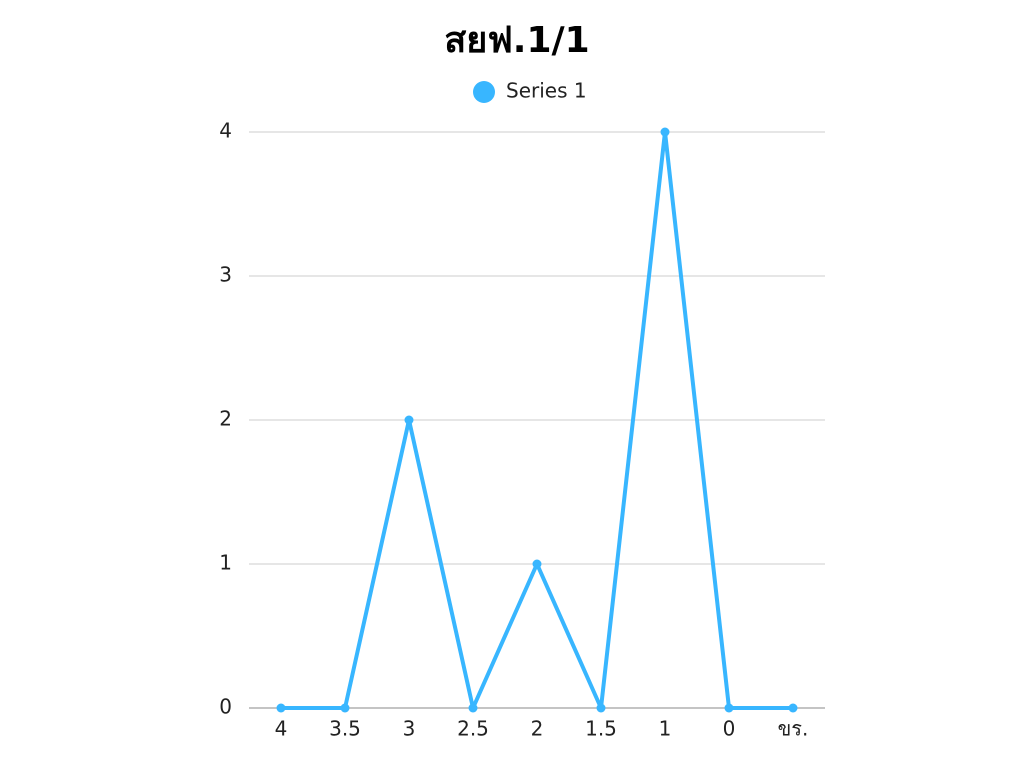 The width and height of the screenshot is (1024, 768). What do you see at coordinates (225, 419) in the screenshot?
I see `y-tick-label: 2` at bounding box center [225, 419].